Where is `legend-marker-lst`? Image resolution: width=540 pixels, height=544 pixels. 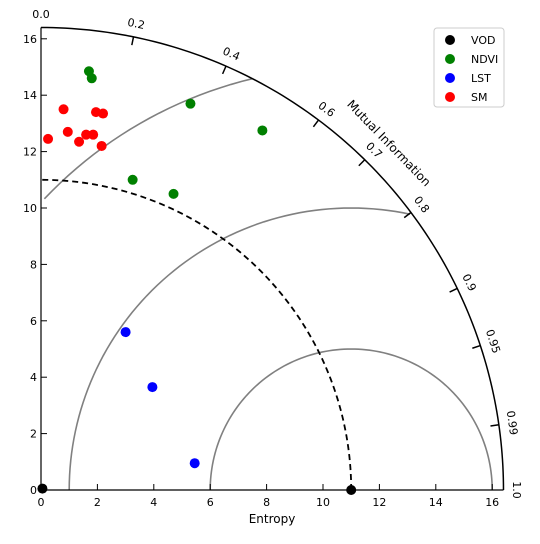 legend-marker-lst is located at coordinates (450, 78).